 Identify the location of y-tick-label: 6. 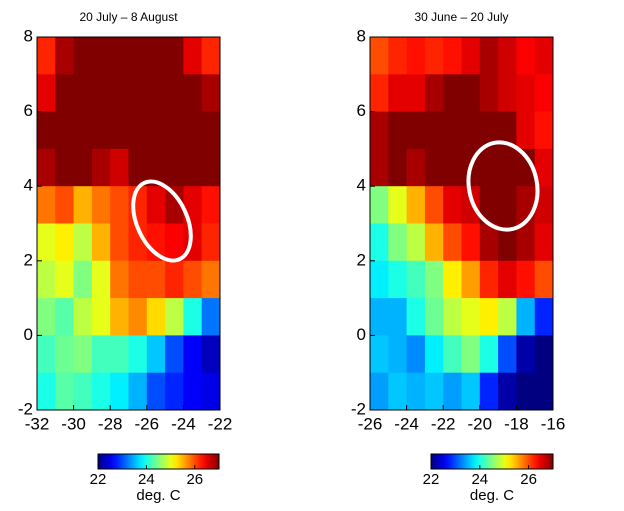
(28, 110).